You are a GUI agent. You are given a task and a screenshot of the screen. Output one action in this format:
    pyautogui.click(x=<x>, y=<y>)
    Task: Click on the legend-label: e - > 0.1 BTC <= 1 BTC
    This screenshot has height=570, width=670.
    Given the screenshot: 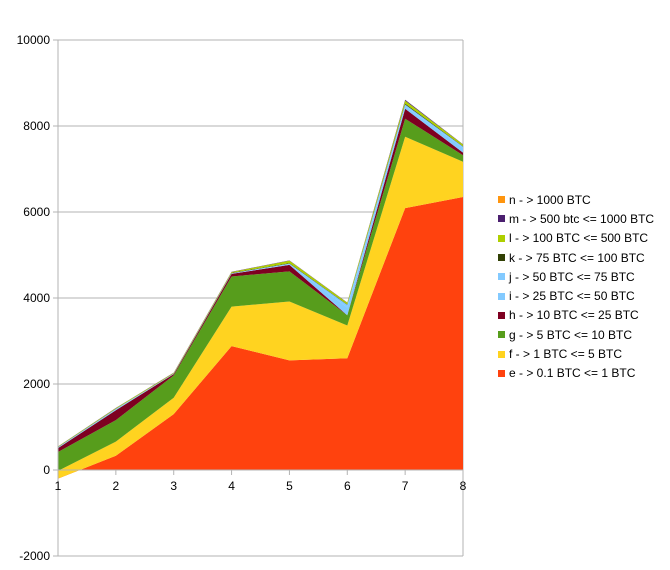 What is the action you would take?
    pyautogui.click(x=572, y=373)
    